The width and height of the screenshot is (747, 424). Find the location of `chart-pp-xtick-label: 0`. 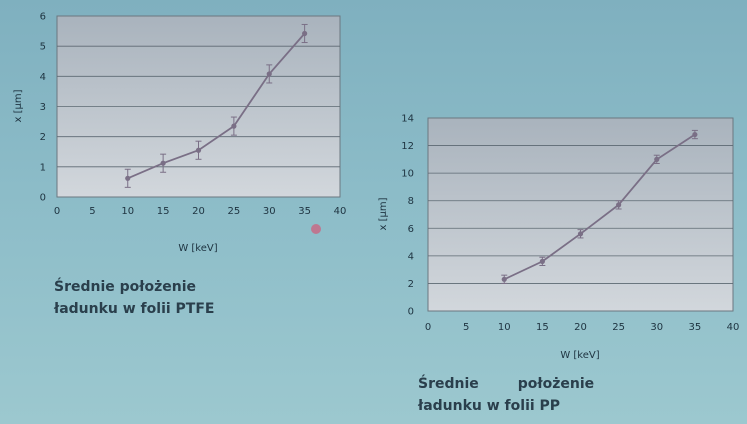

chart-pp-xtick-label: 0 is located at coordinates (428, 327).